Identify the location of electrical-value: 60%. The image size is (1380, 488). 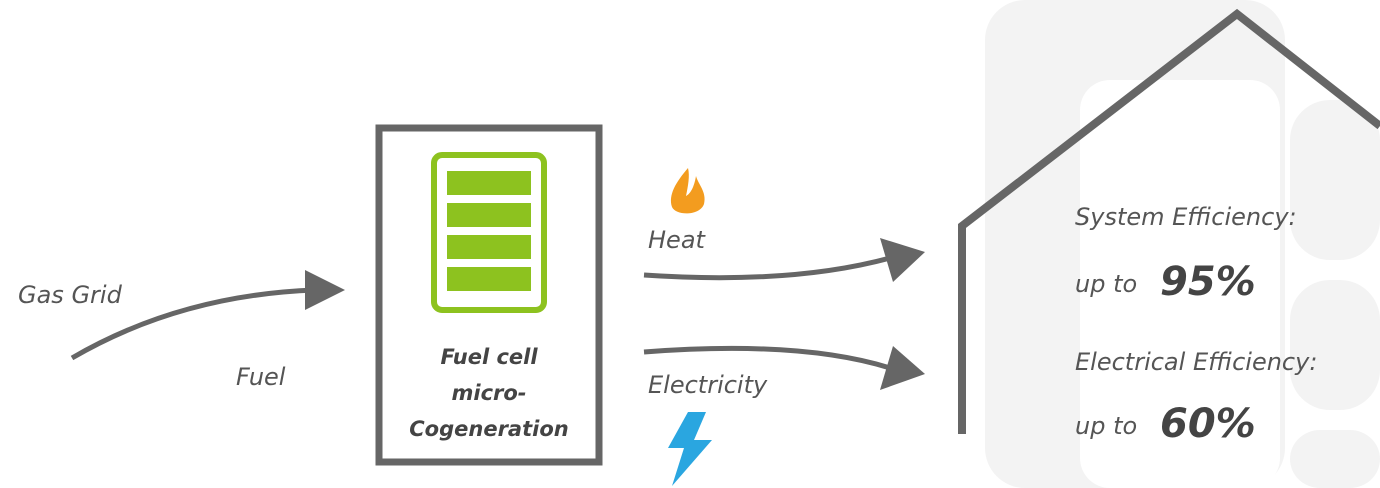
(1208, 424).